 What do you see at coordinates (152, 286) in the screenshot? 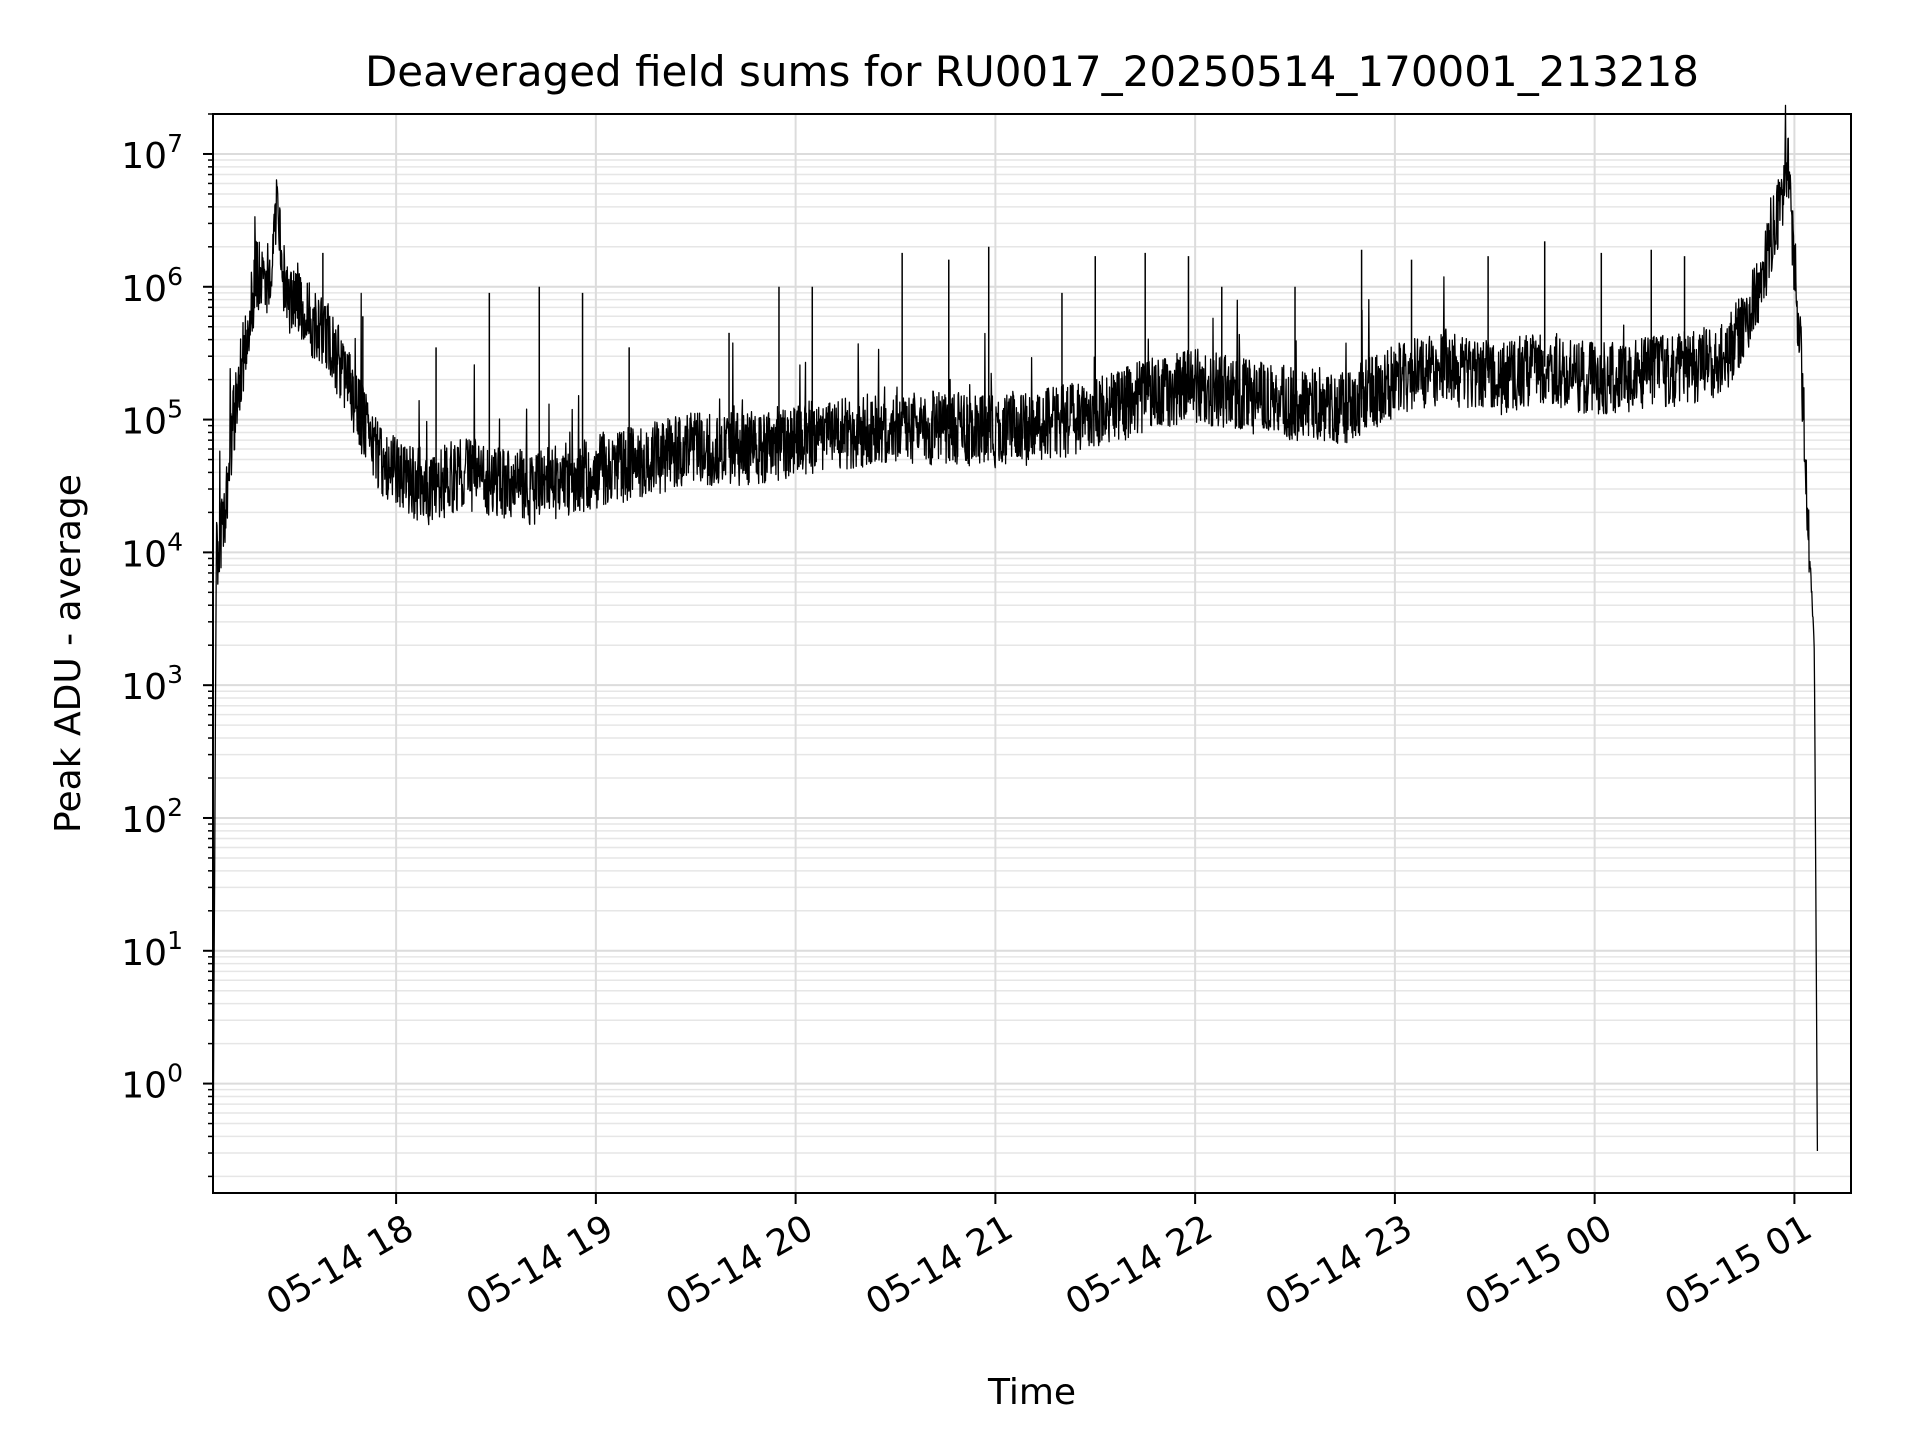
I see `y-tick-label: 10⁶` at bounding box center [152, 286].